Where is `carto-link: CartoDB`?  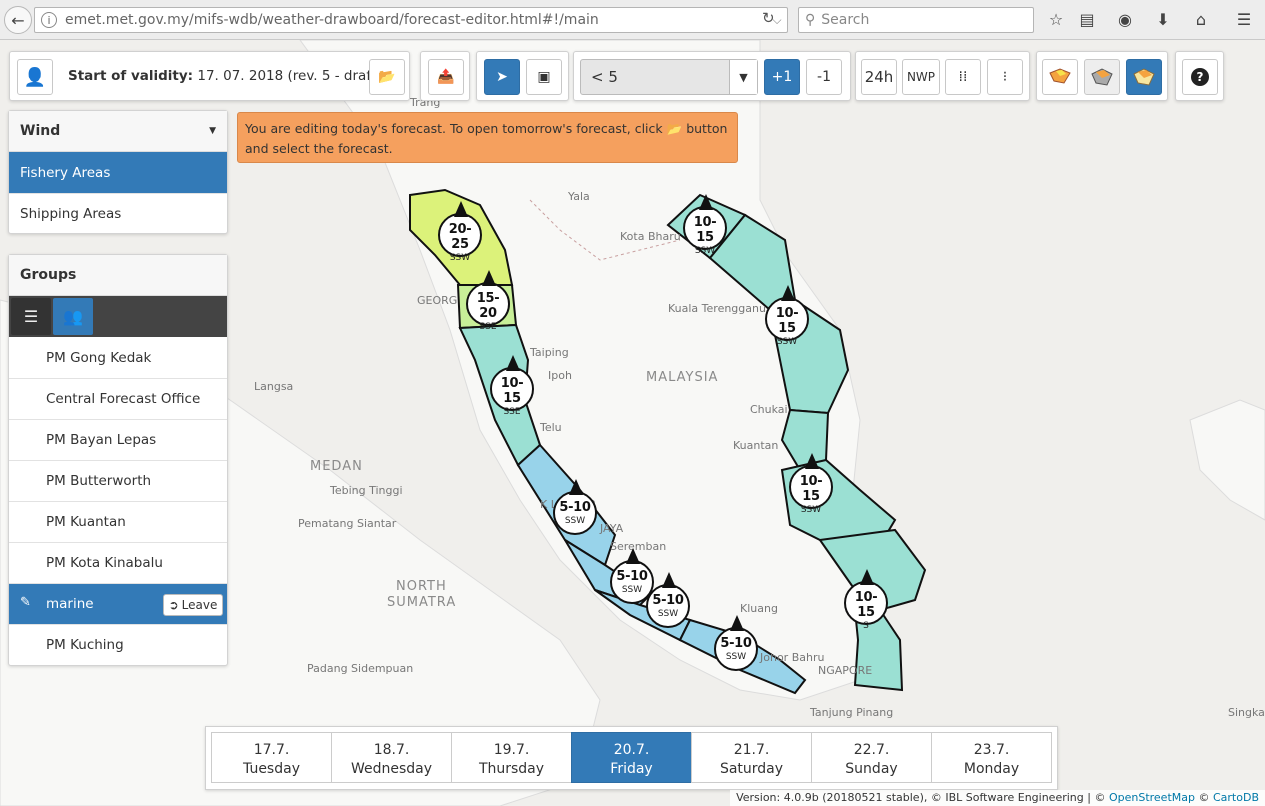 carto-link: CartoDB is located at coordinates (1235, 797).